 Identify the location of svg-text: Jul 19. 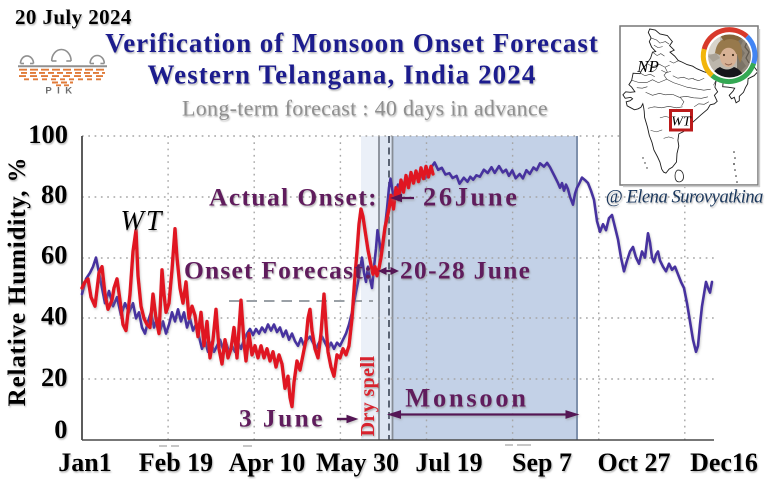
(448, 462).